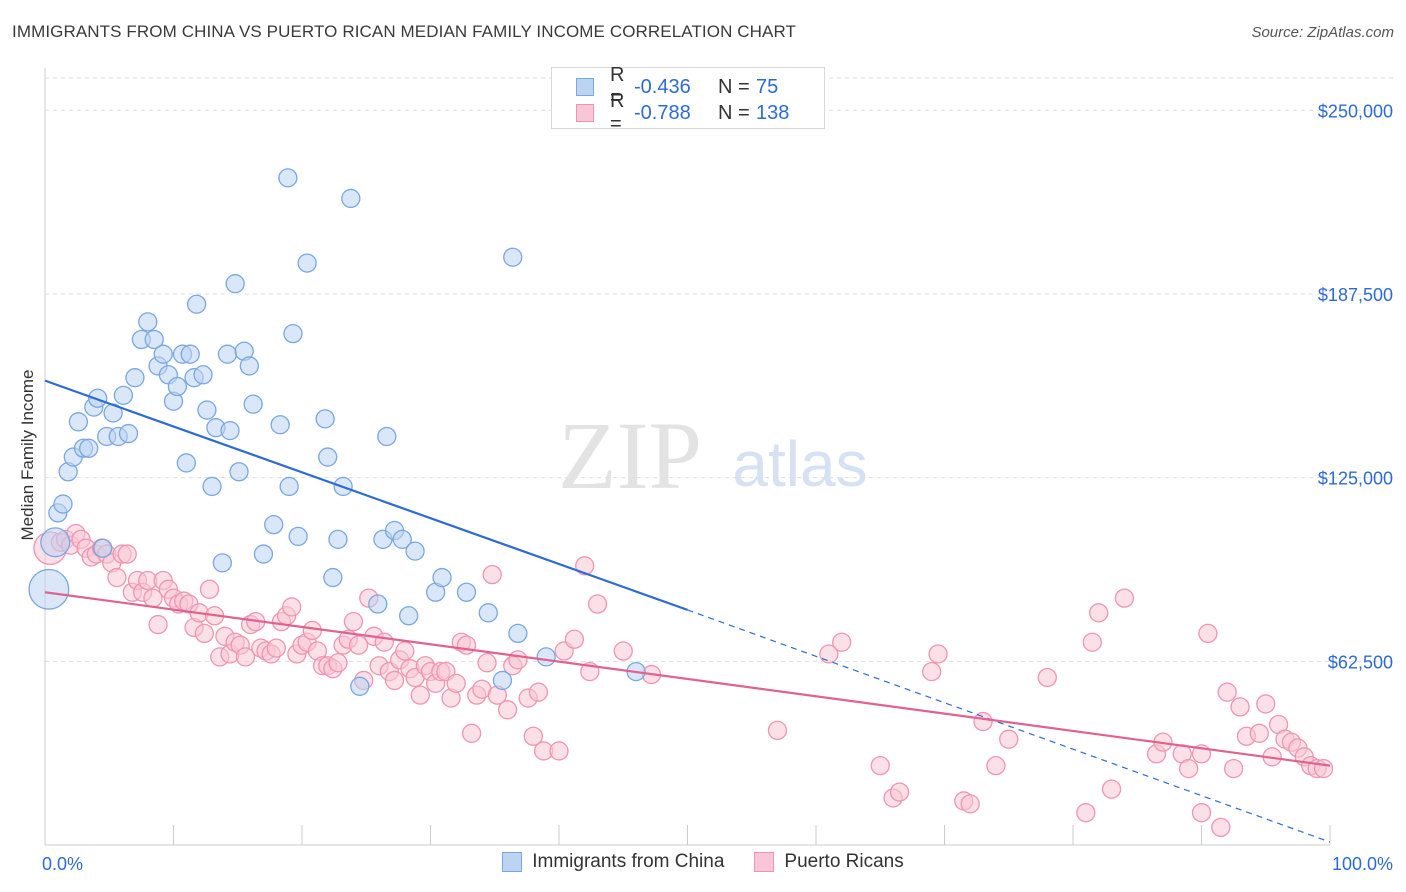  What do you see at coordinates (1322, 32) in the screenshot?
I see `source-label: Source: ZipAtlas.com` at bounding box center [1322, 32].